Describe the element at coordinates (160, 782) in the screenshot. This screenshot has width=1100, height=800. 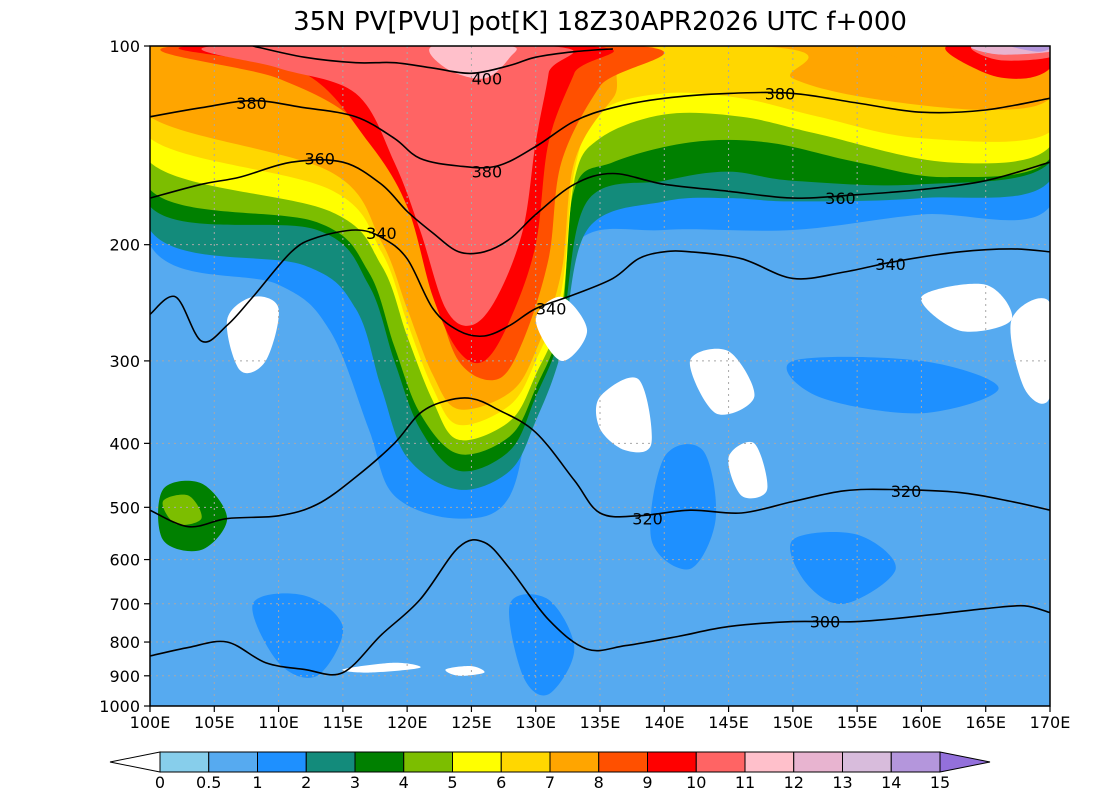
I see `colorbar-tick-label: 0` at that location.